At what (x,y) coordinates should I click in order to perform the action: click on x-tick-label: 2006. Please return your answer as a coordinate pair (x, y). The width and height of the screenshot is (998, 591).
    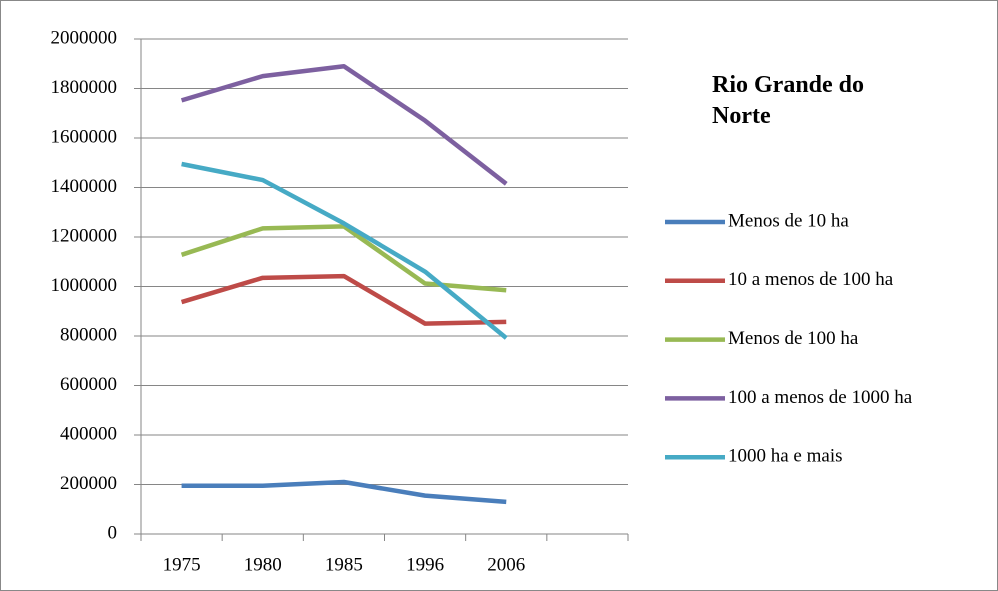
    Looking at the image, I should click on (506, 564).